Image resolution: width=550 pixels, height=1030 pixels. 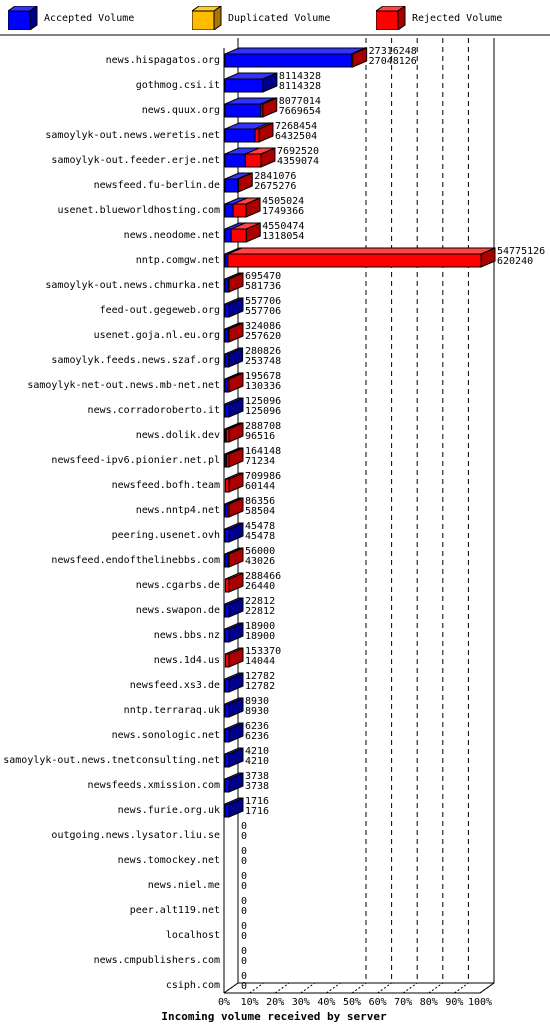 I want to click on category-label: news.sonologic.net, so click(x=166, y=735).